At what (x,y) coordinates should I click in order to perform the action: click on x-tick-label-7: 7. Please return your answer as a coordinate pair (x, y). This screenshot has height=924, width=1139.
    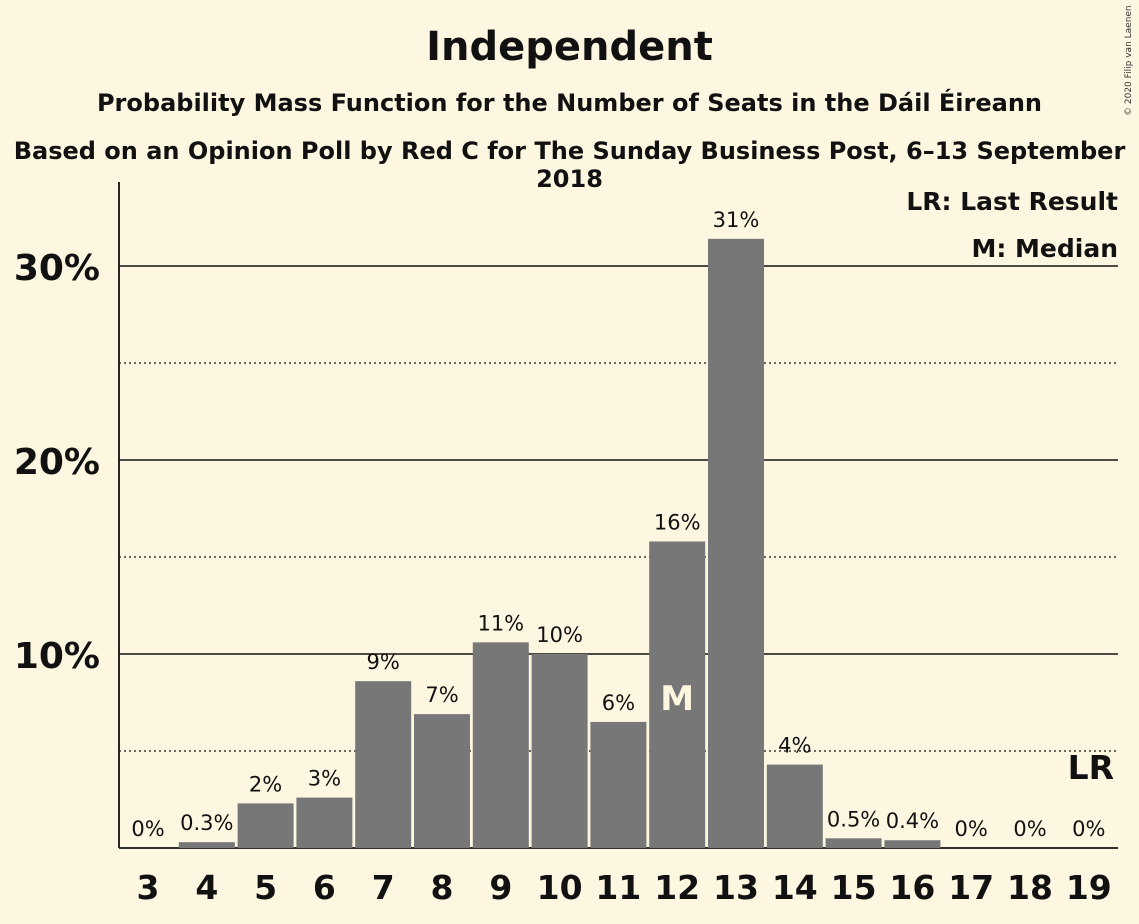
    Looking at the image, I should click on (383, 887).